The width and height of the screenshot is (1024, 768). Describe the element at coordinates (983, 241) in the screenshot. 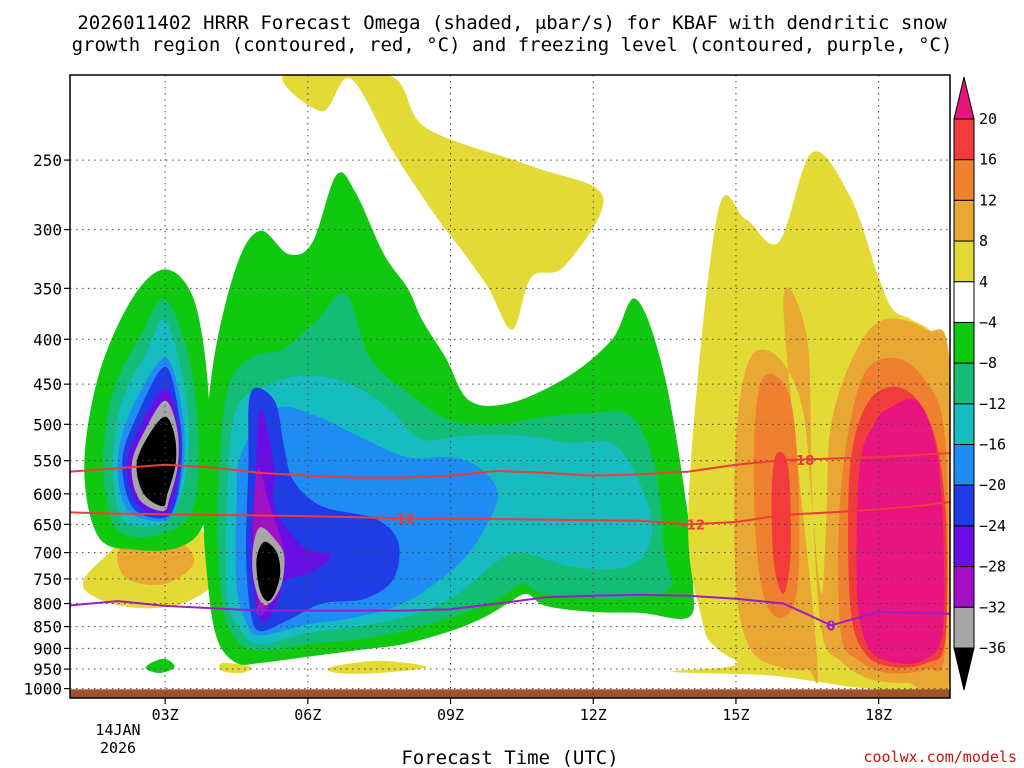

I see `colorbar-label: 8` at that location.